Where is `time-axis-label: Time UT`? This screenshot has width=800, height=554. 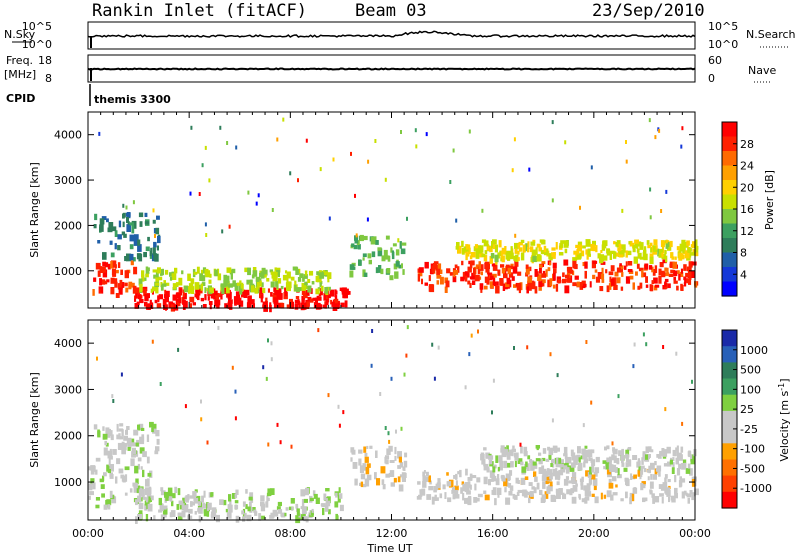 time-axis-label: Time UT is located at coordinates (389, 548).